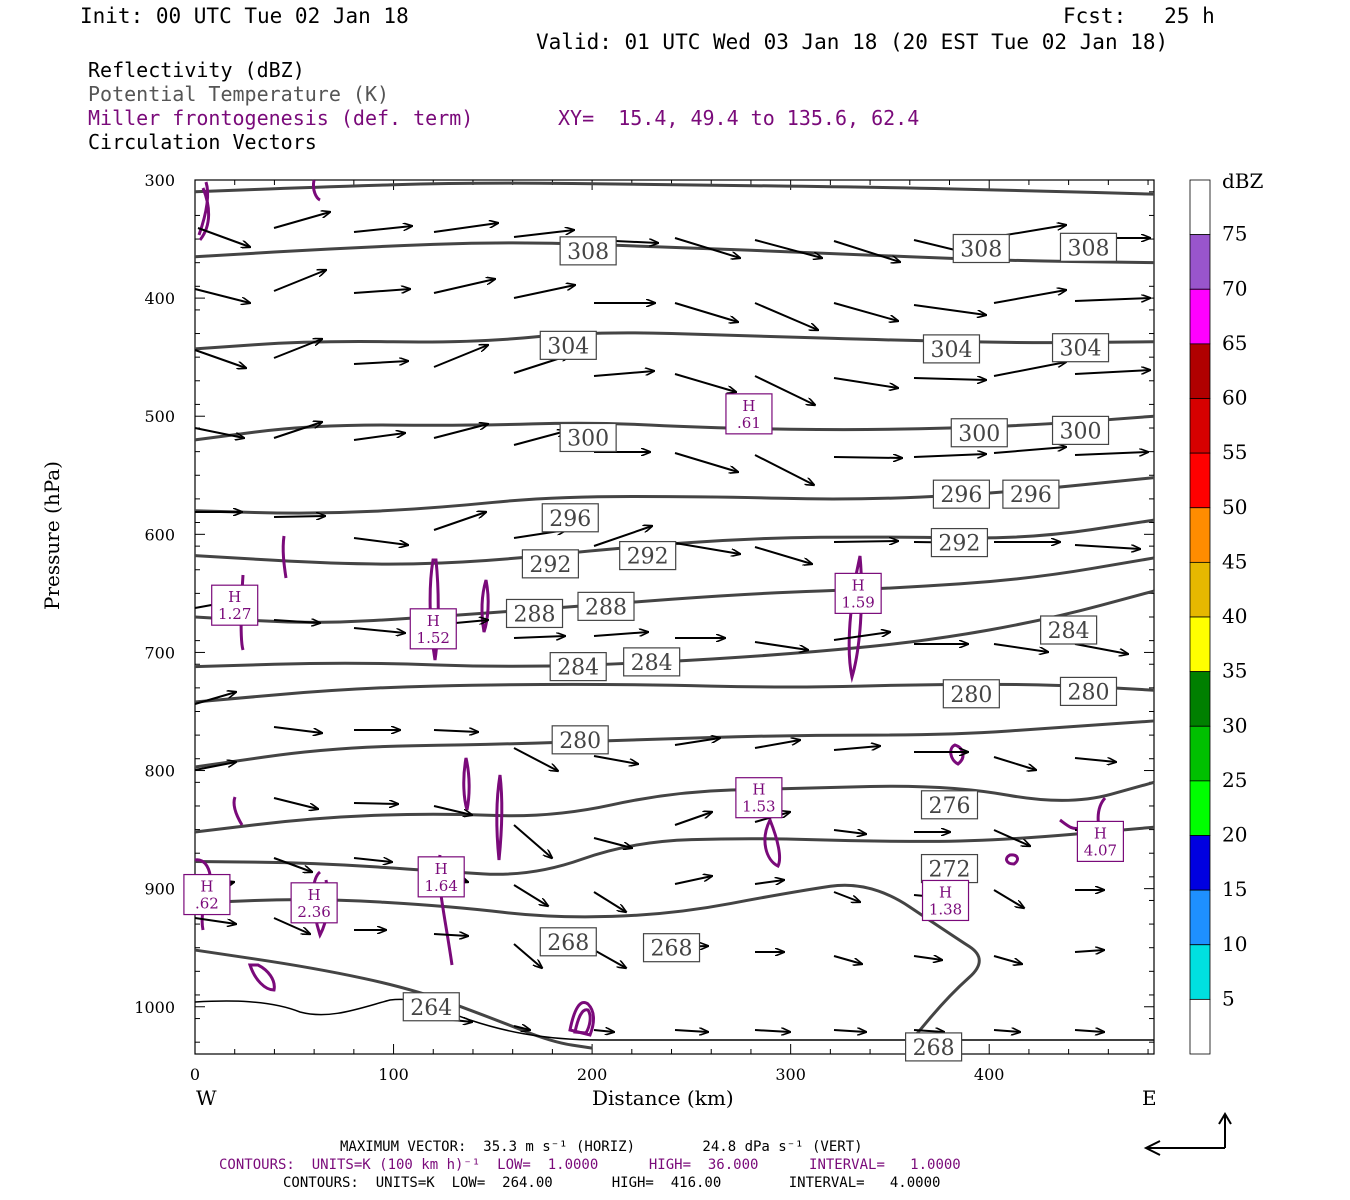  Describe the element at coordinates (1139, 16) in the screenshot. I see `forecast-hour: Fcst: 25 h` at that location.